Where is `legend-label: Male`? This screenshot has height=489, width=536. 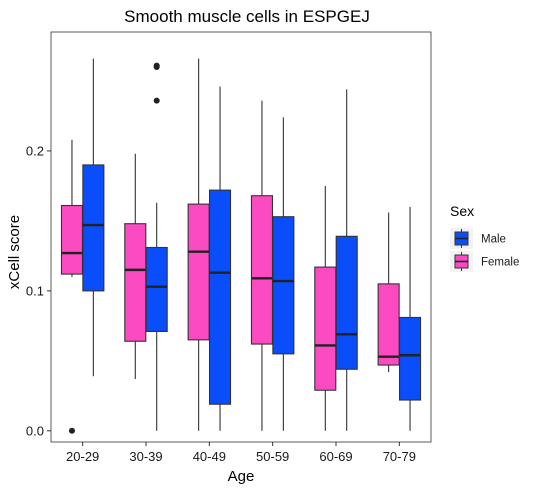 legend-label: Male is located at coordinates (493, 240).